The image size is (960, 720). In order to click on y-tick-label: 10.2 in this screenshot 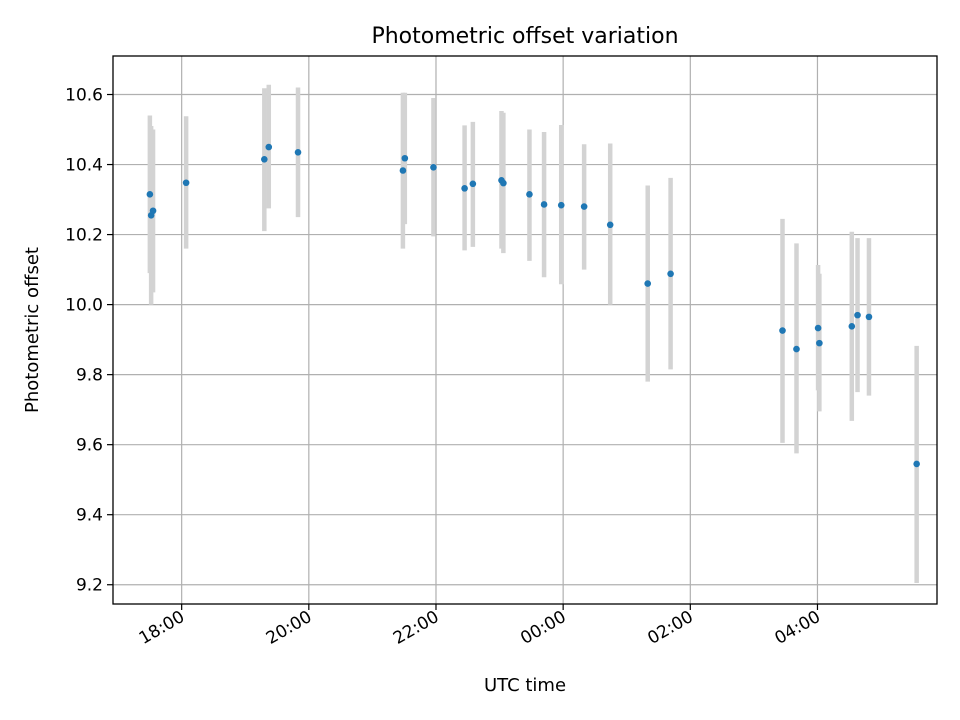, I will do `click(84, 236)`.